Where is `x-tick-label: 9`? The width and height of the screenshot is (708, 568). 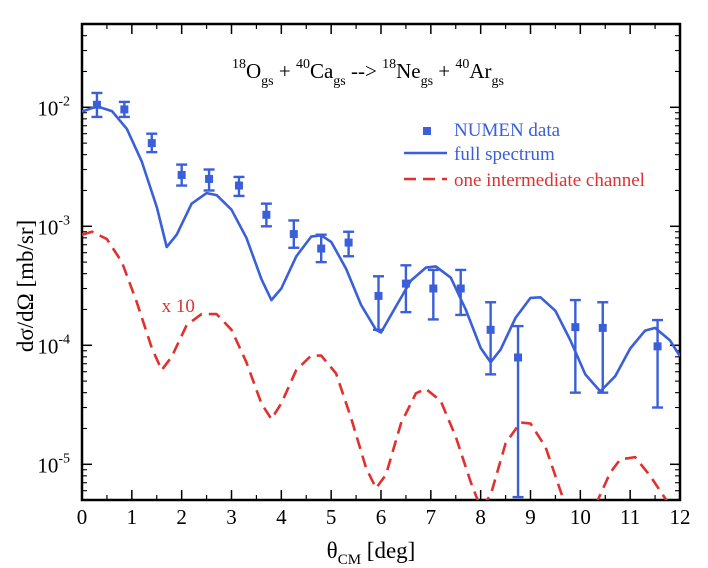 x-tick-label: 9 is located at coordinates (530, 517).